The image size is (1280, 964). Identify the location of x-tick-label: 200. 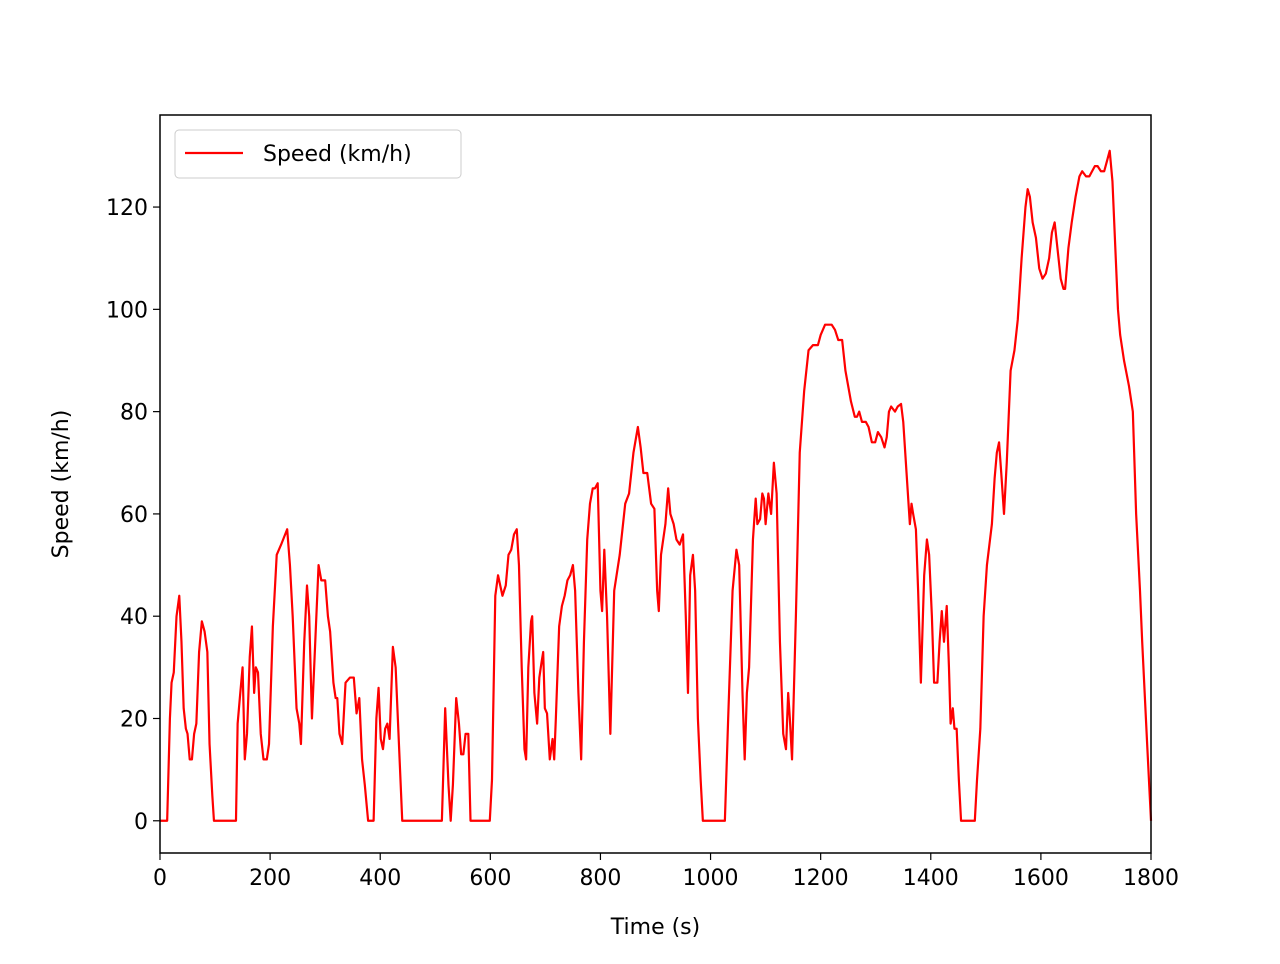
(270, 878).